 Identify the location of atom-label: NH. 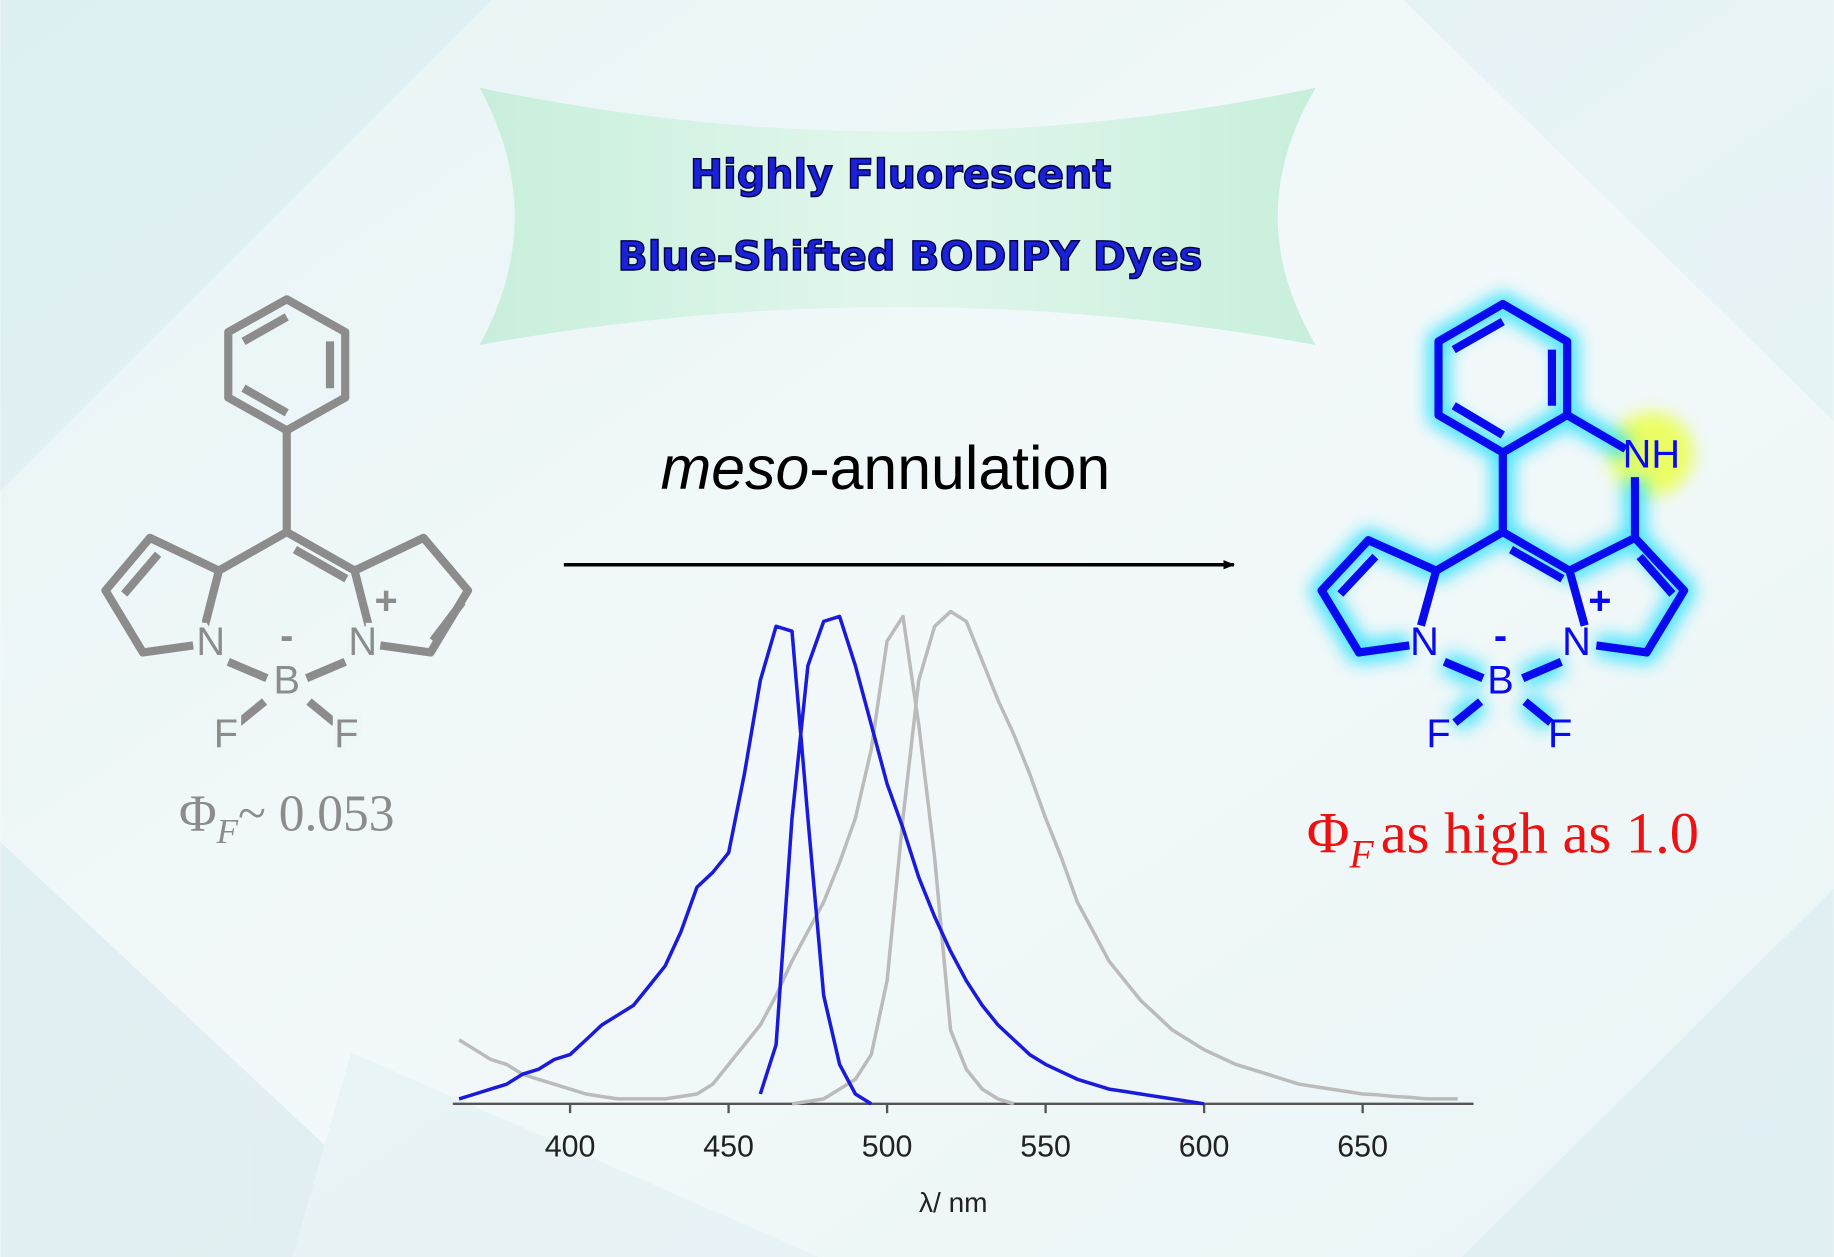
(1651, 455).